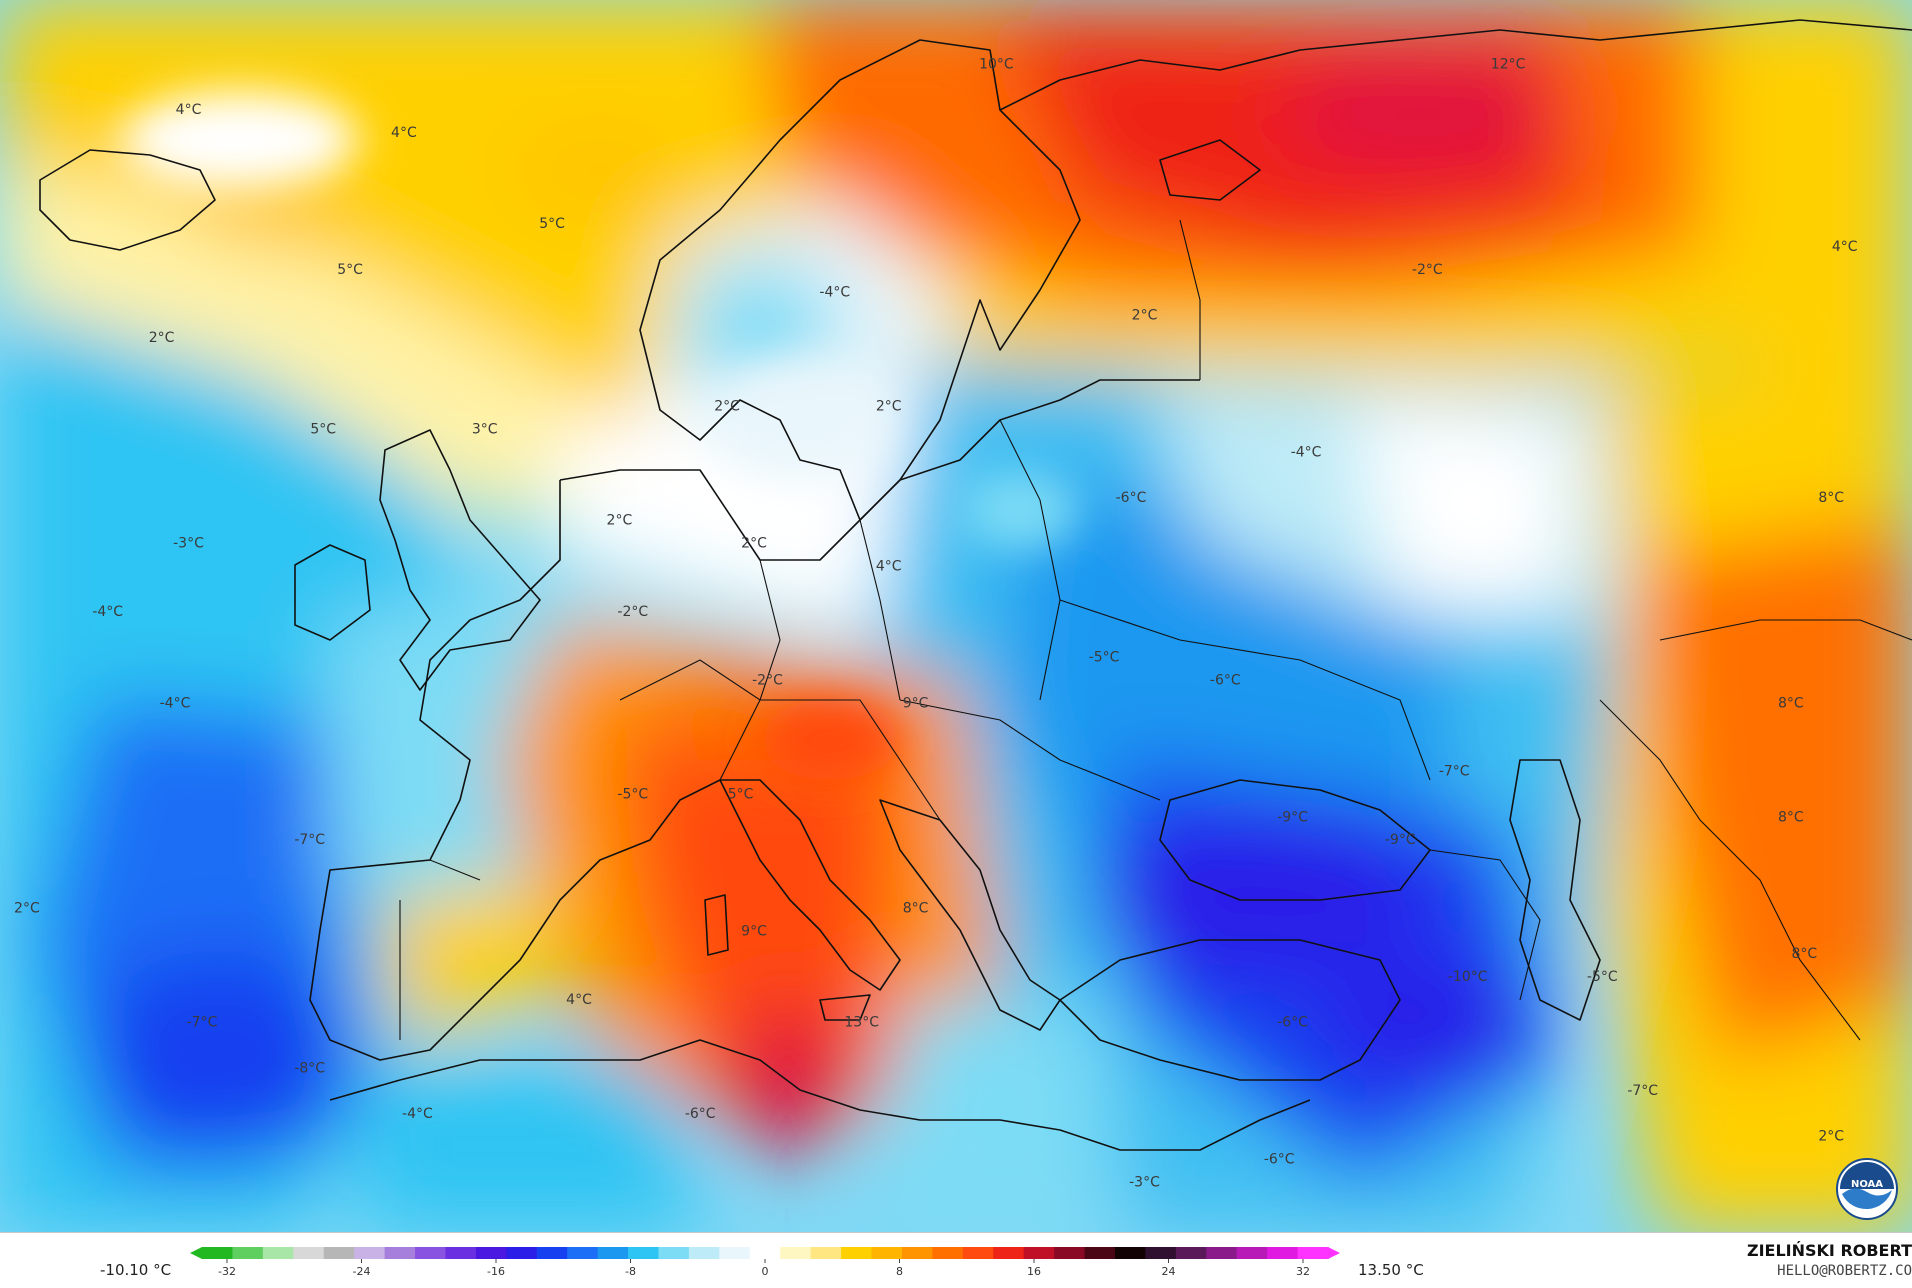  Describe the element at coordinates (916, 703) in the screenshot. I see `temperature-label: 9°C` at that location.